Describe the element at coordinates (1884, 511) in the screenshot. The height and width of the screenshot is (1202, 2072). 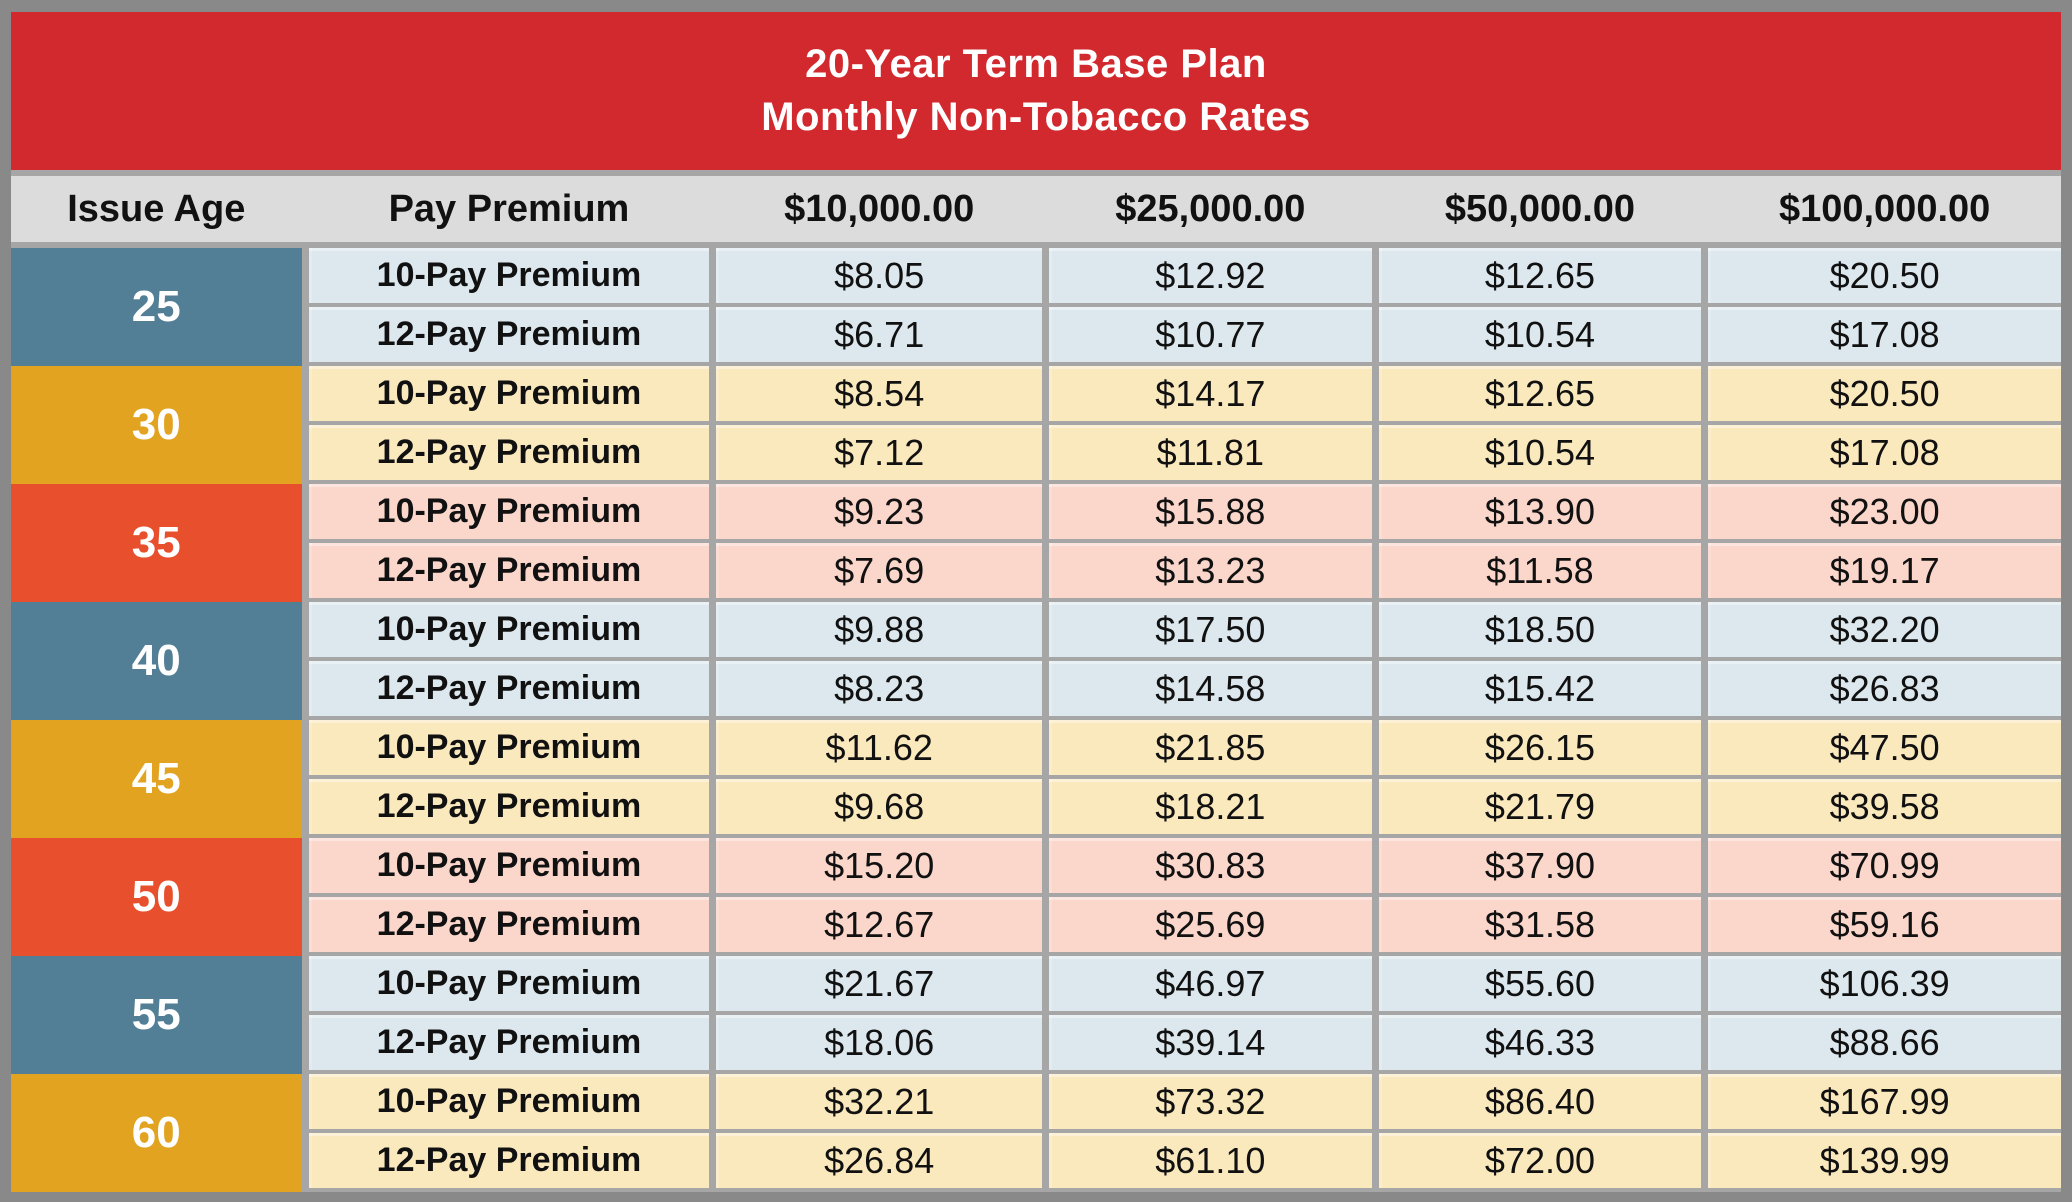
I see `rate-value-10pay-100000: $23.00` at that location.